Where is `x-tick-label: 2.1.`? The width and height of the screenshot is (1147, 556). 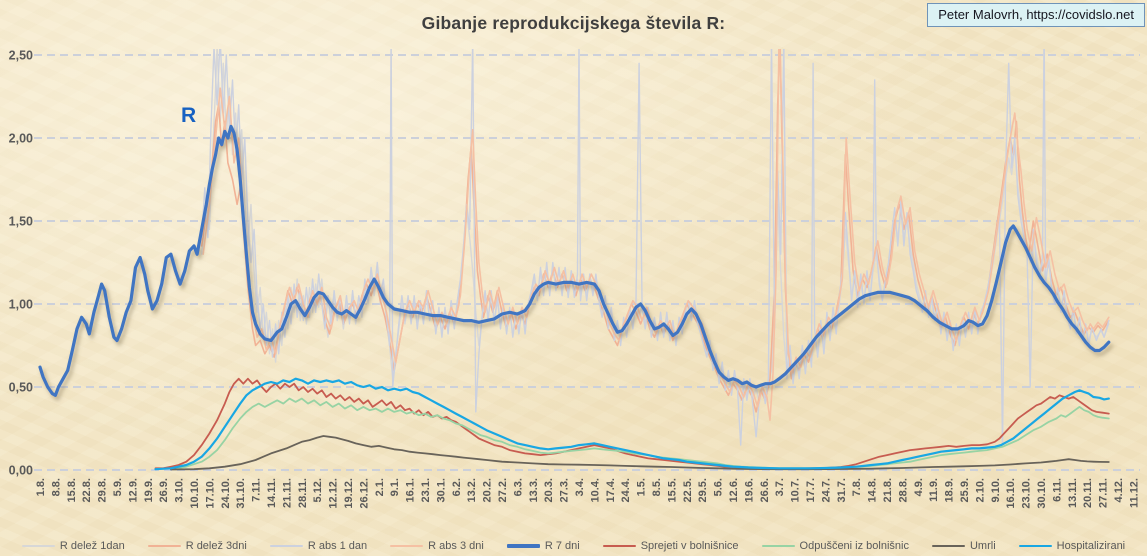
x-tick-label: 2.1. is located at coordinates (380, 487).